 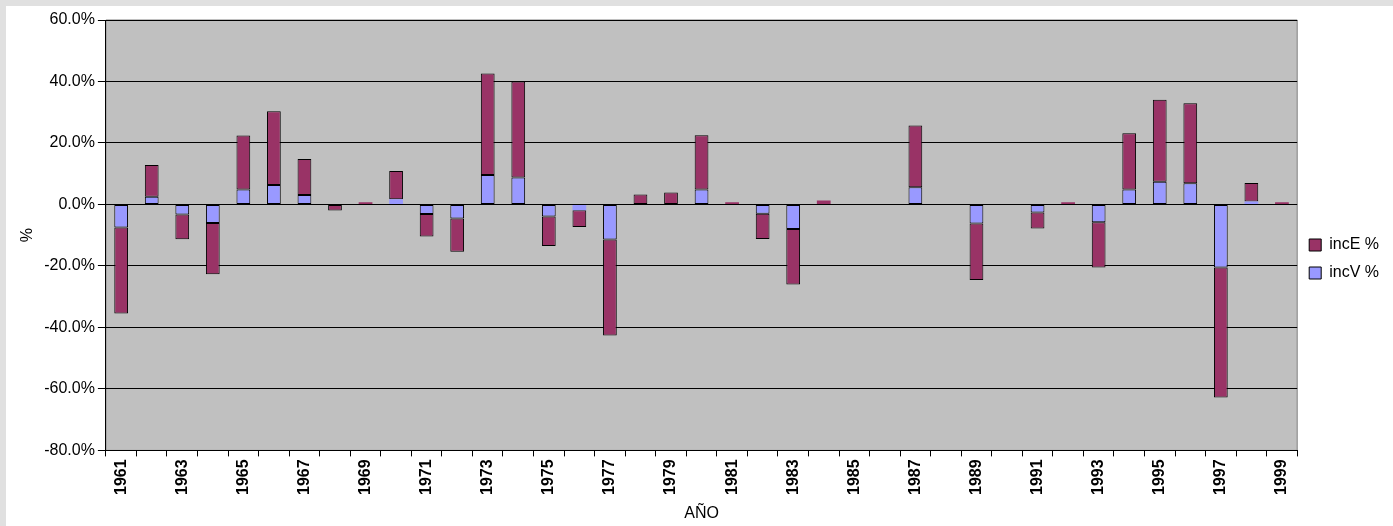 What do you see at coordinates (76, 203) in the screenshot?
I see `y-tick-label: 0.0%` at bounding box center [76, 203].